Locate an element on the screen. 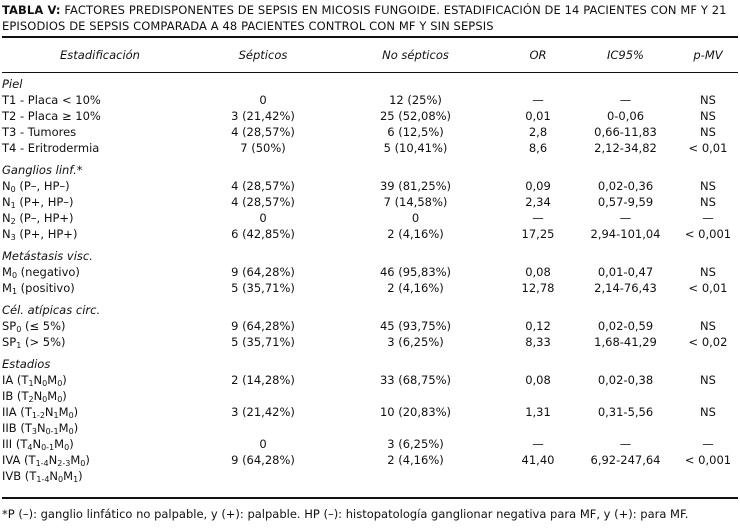 Image resolution: width=740 pixels, height=528 pixels. cell-no-septicos: 6 (12,5%) is located at coordinates (415, 132).